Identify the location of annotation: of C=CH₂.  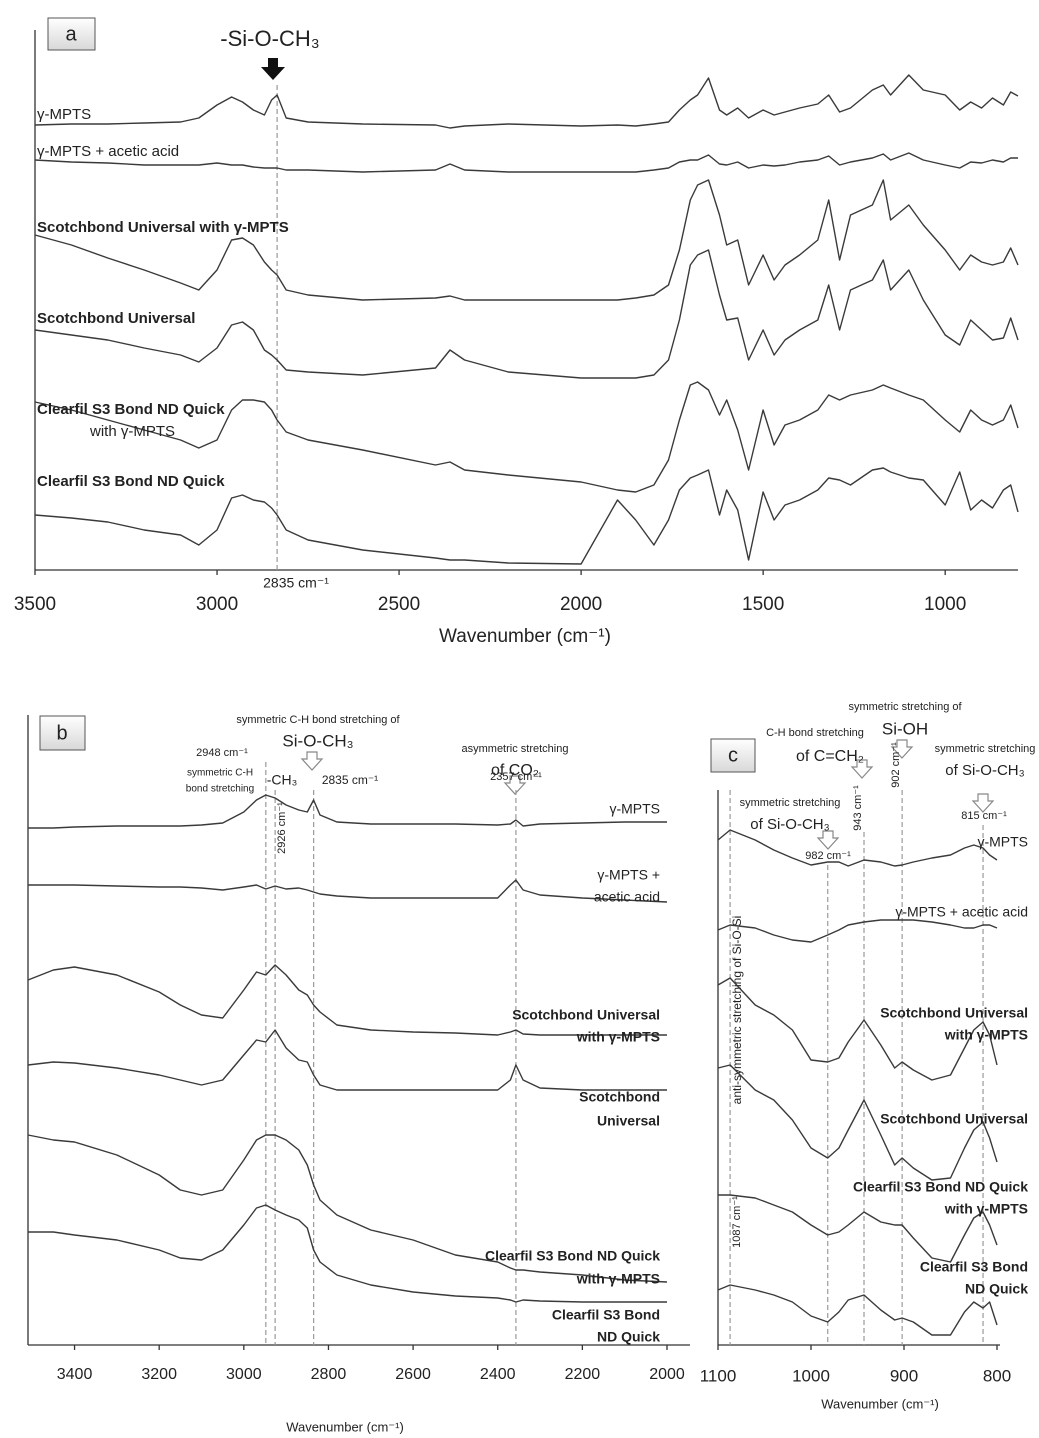
(830, 756).